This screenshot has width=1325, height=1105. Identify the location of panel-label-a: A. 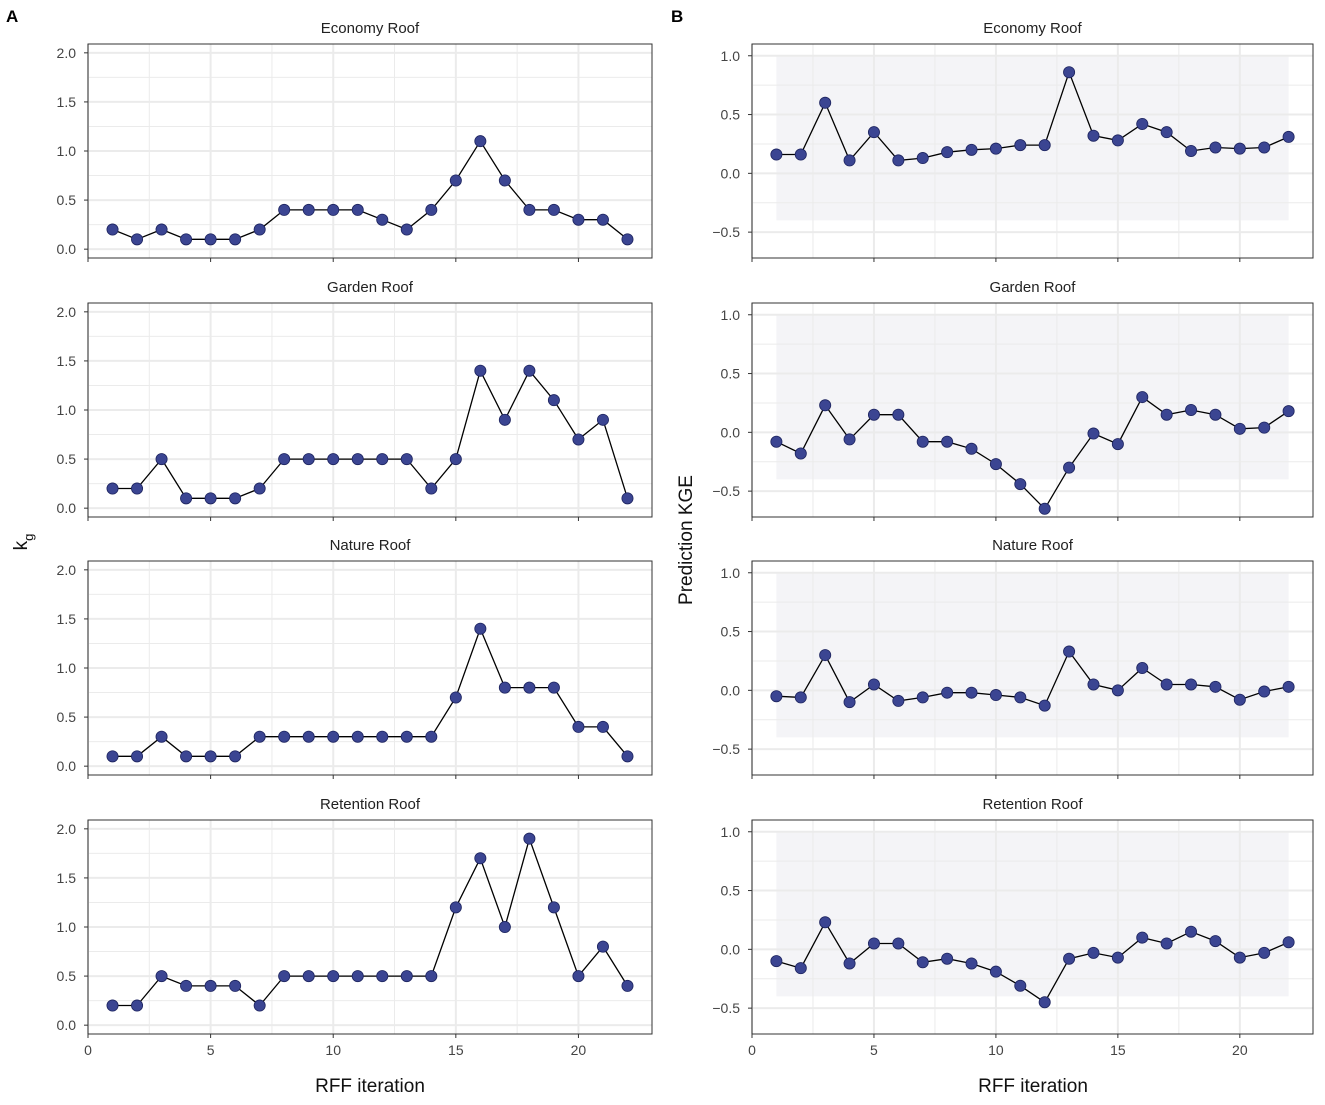
(12, 16).